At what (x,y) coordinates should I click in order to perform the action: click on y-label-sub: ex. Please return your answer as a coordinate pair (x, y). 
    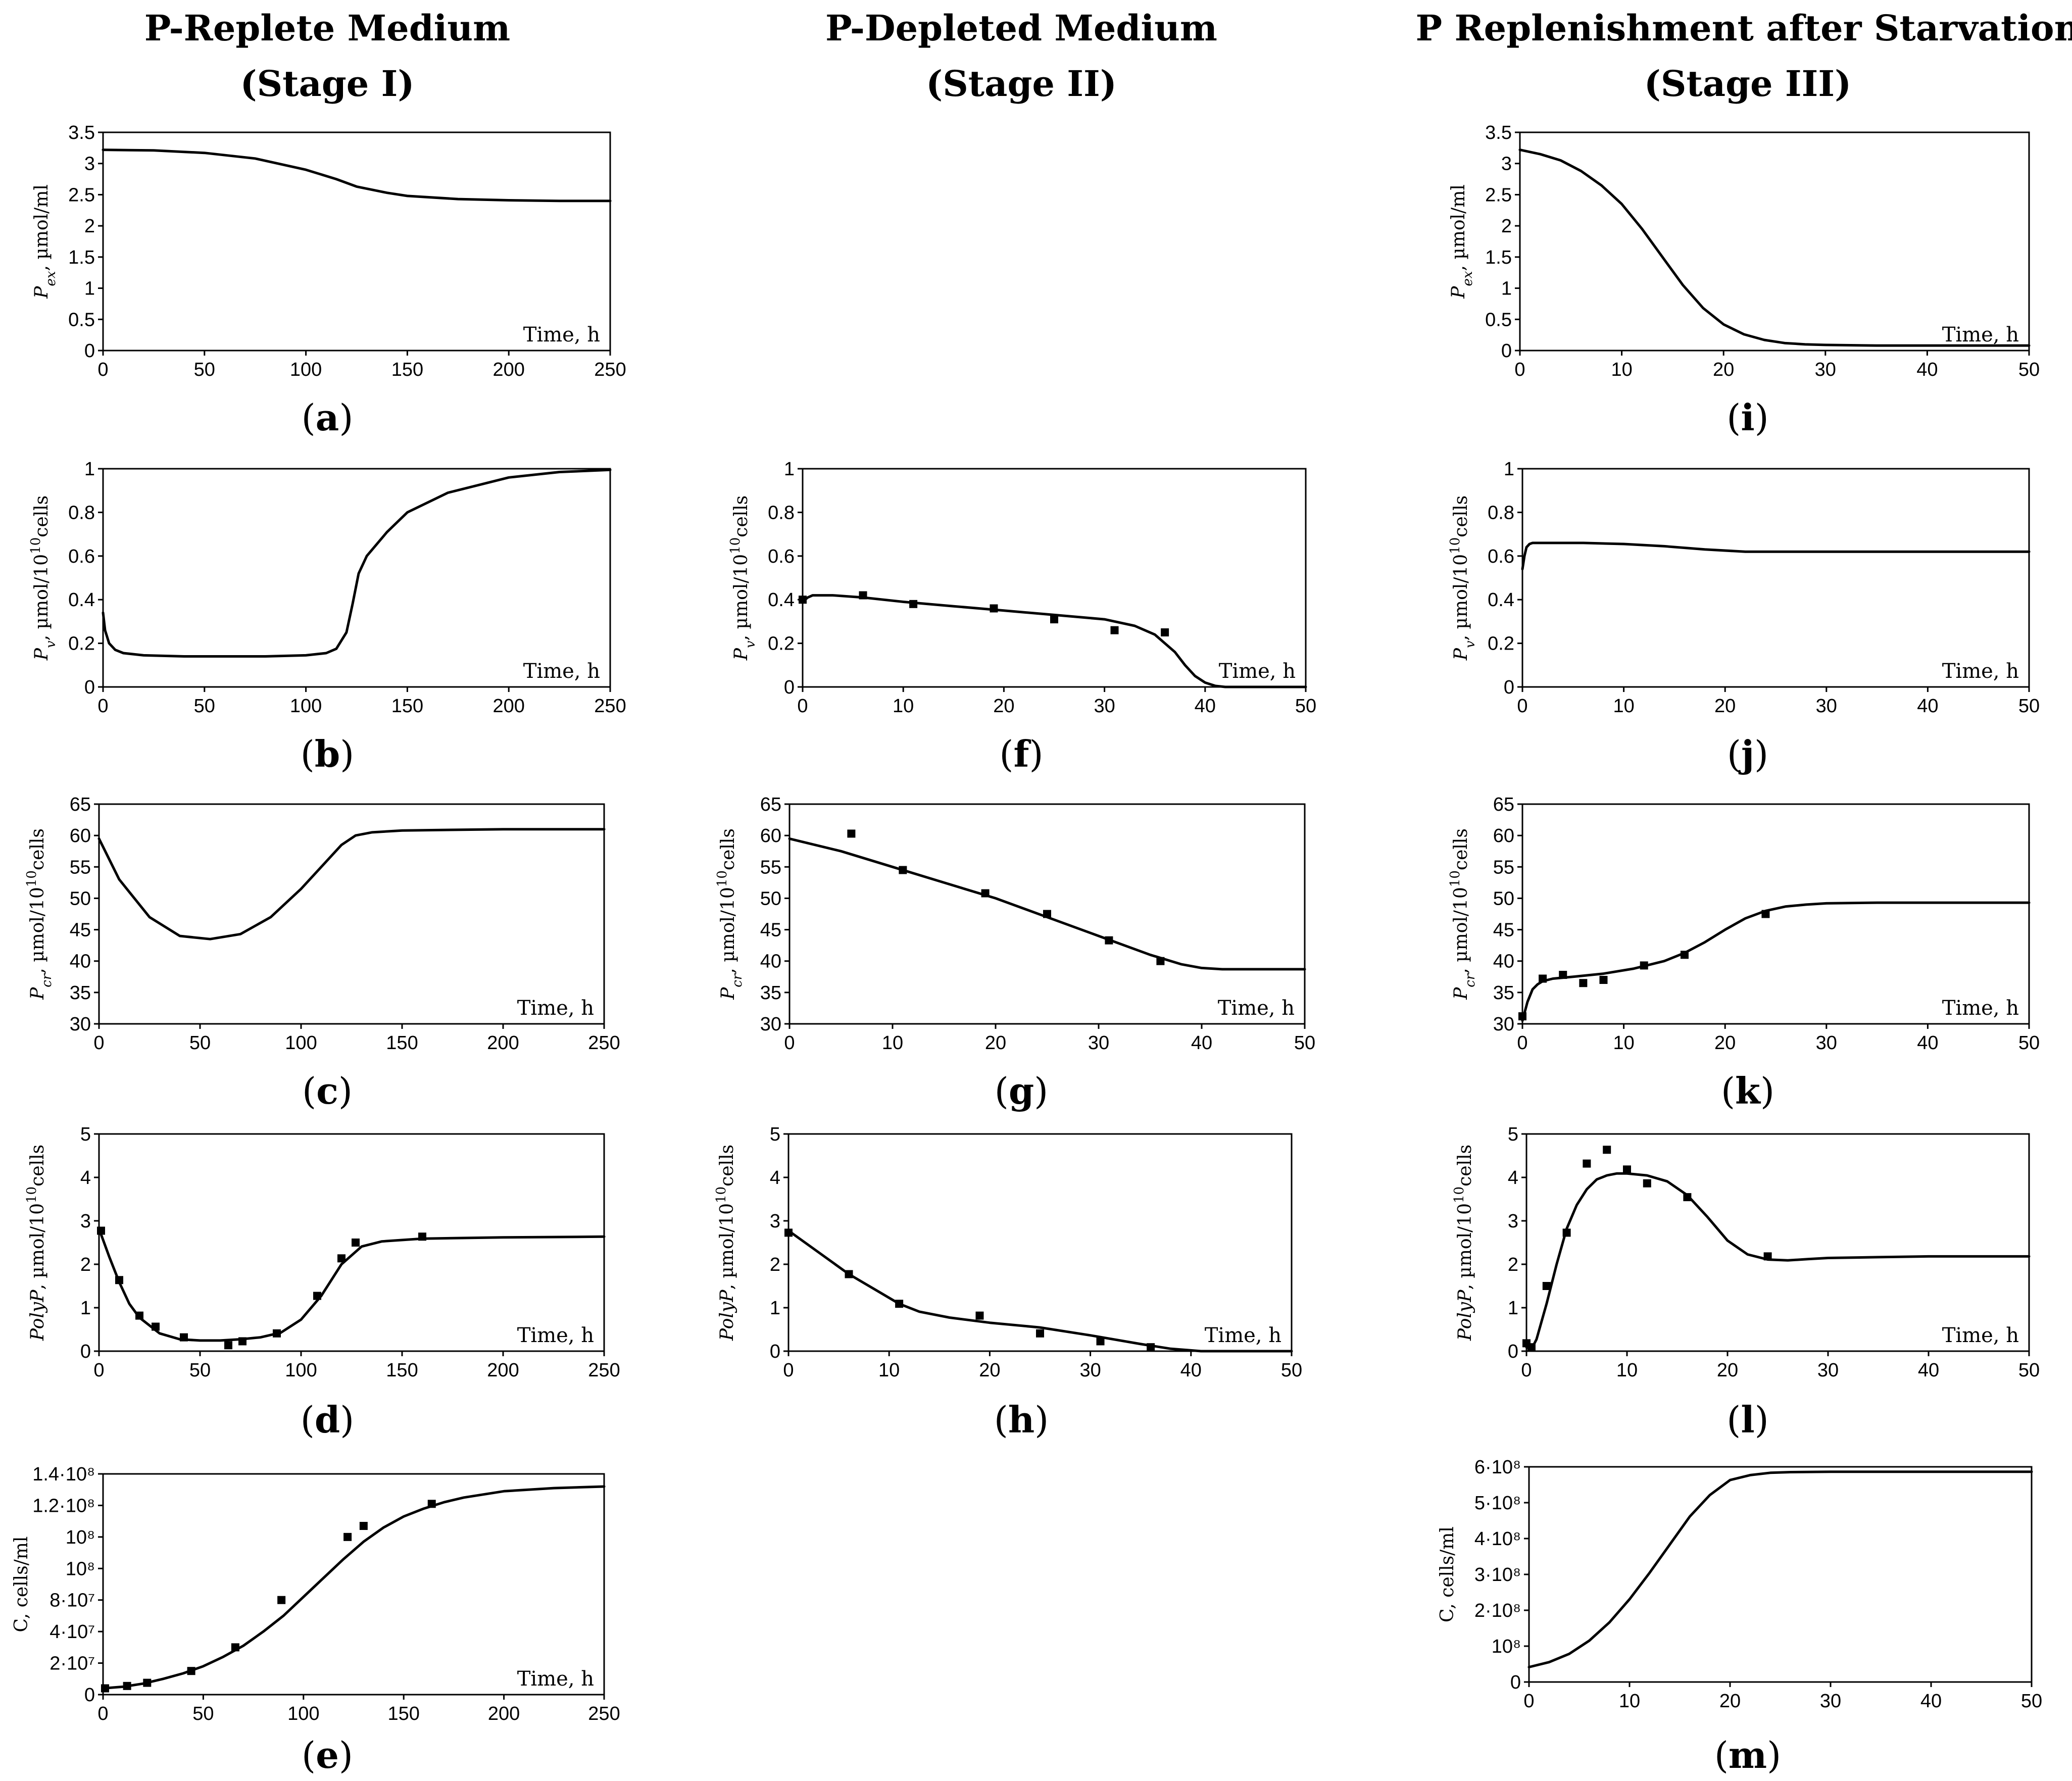
    Looking at the image, I should click on (1467, 278).